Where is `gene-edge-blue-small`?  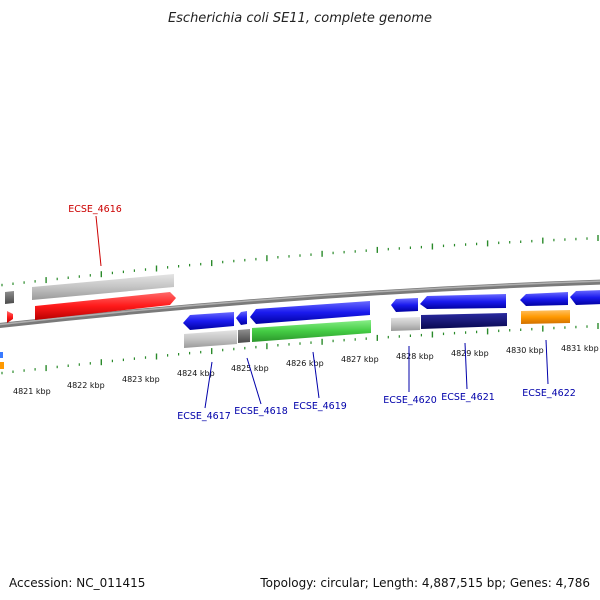 gene-edge-blue-small is located at coordinates (1, 355).